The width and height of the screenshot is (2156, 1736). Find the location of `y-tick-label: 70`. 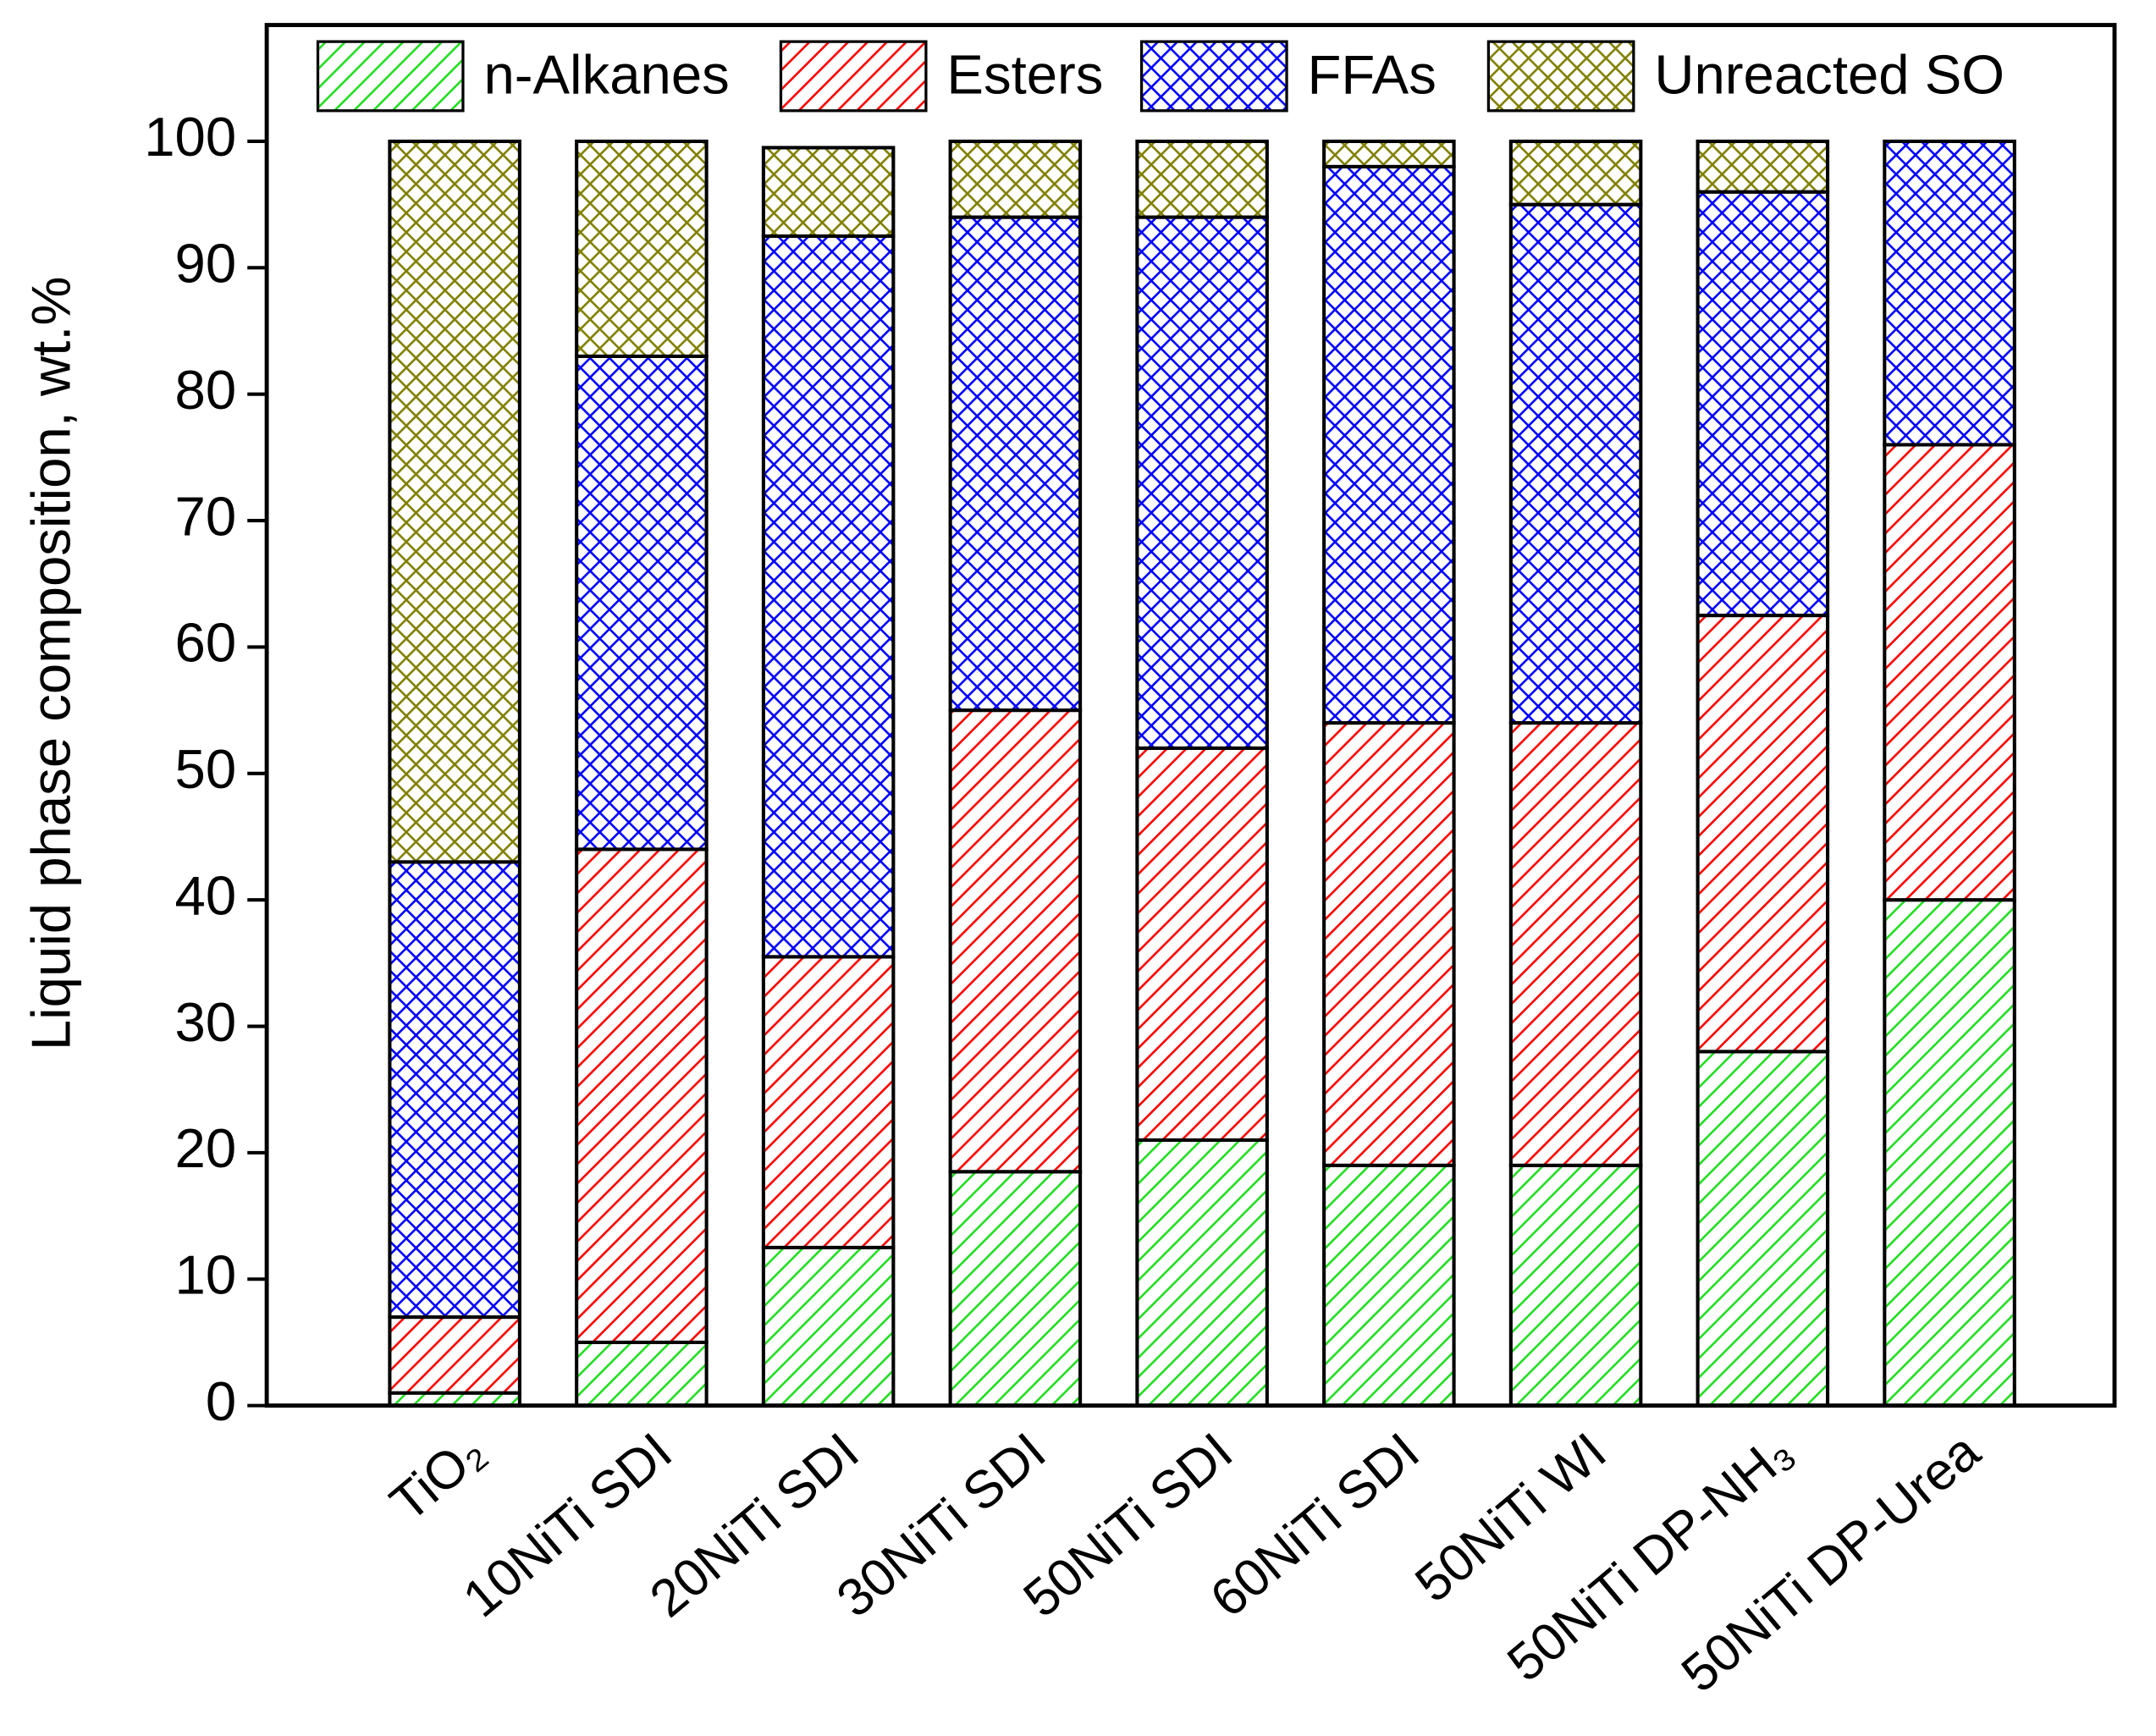

y-tick-label: 70 is located at coordinates (206, 516).